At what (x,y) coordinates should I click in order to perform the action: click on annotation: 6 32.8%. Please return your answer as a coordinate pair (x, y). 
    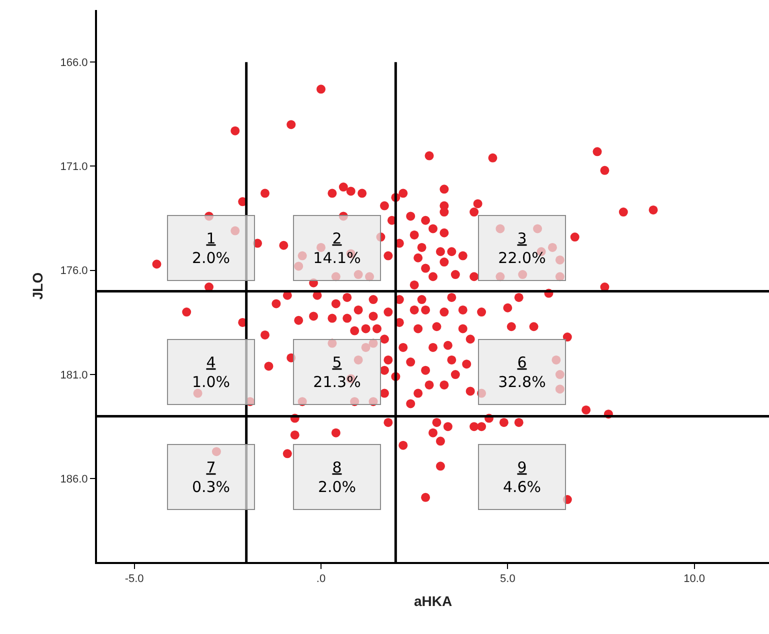
    Looking at the image, I should click on (522, 372).